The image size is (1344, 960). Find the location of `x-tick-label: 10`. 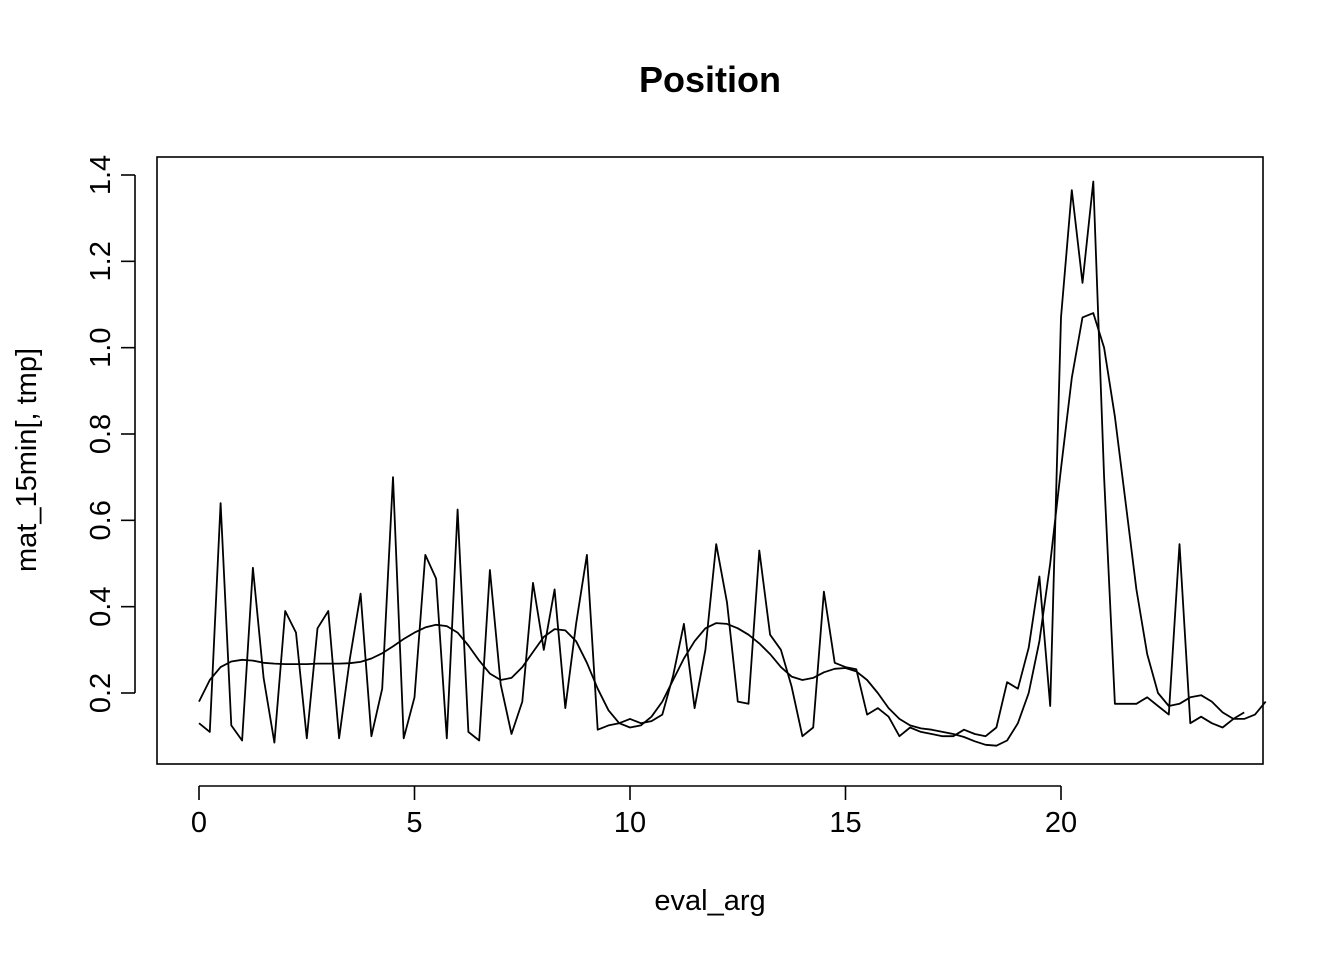

x-tick-label: 10 is located at coordinates (630, 823).